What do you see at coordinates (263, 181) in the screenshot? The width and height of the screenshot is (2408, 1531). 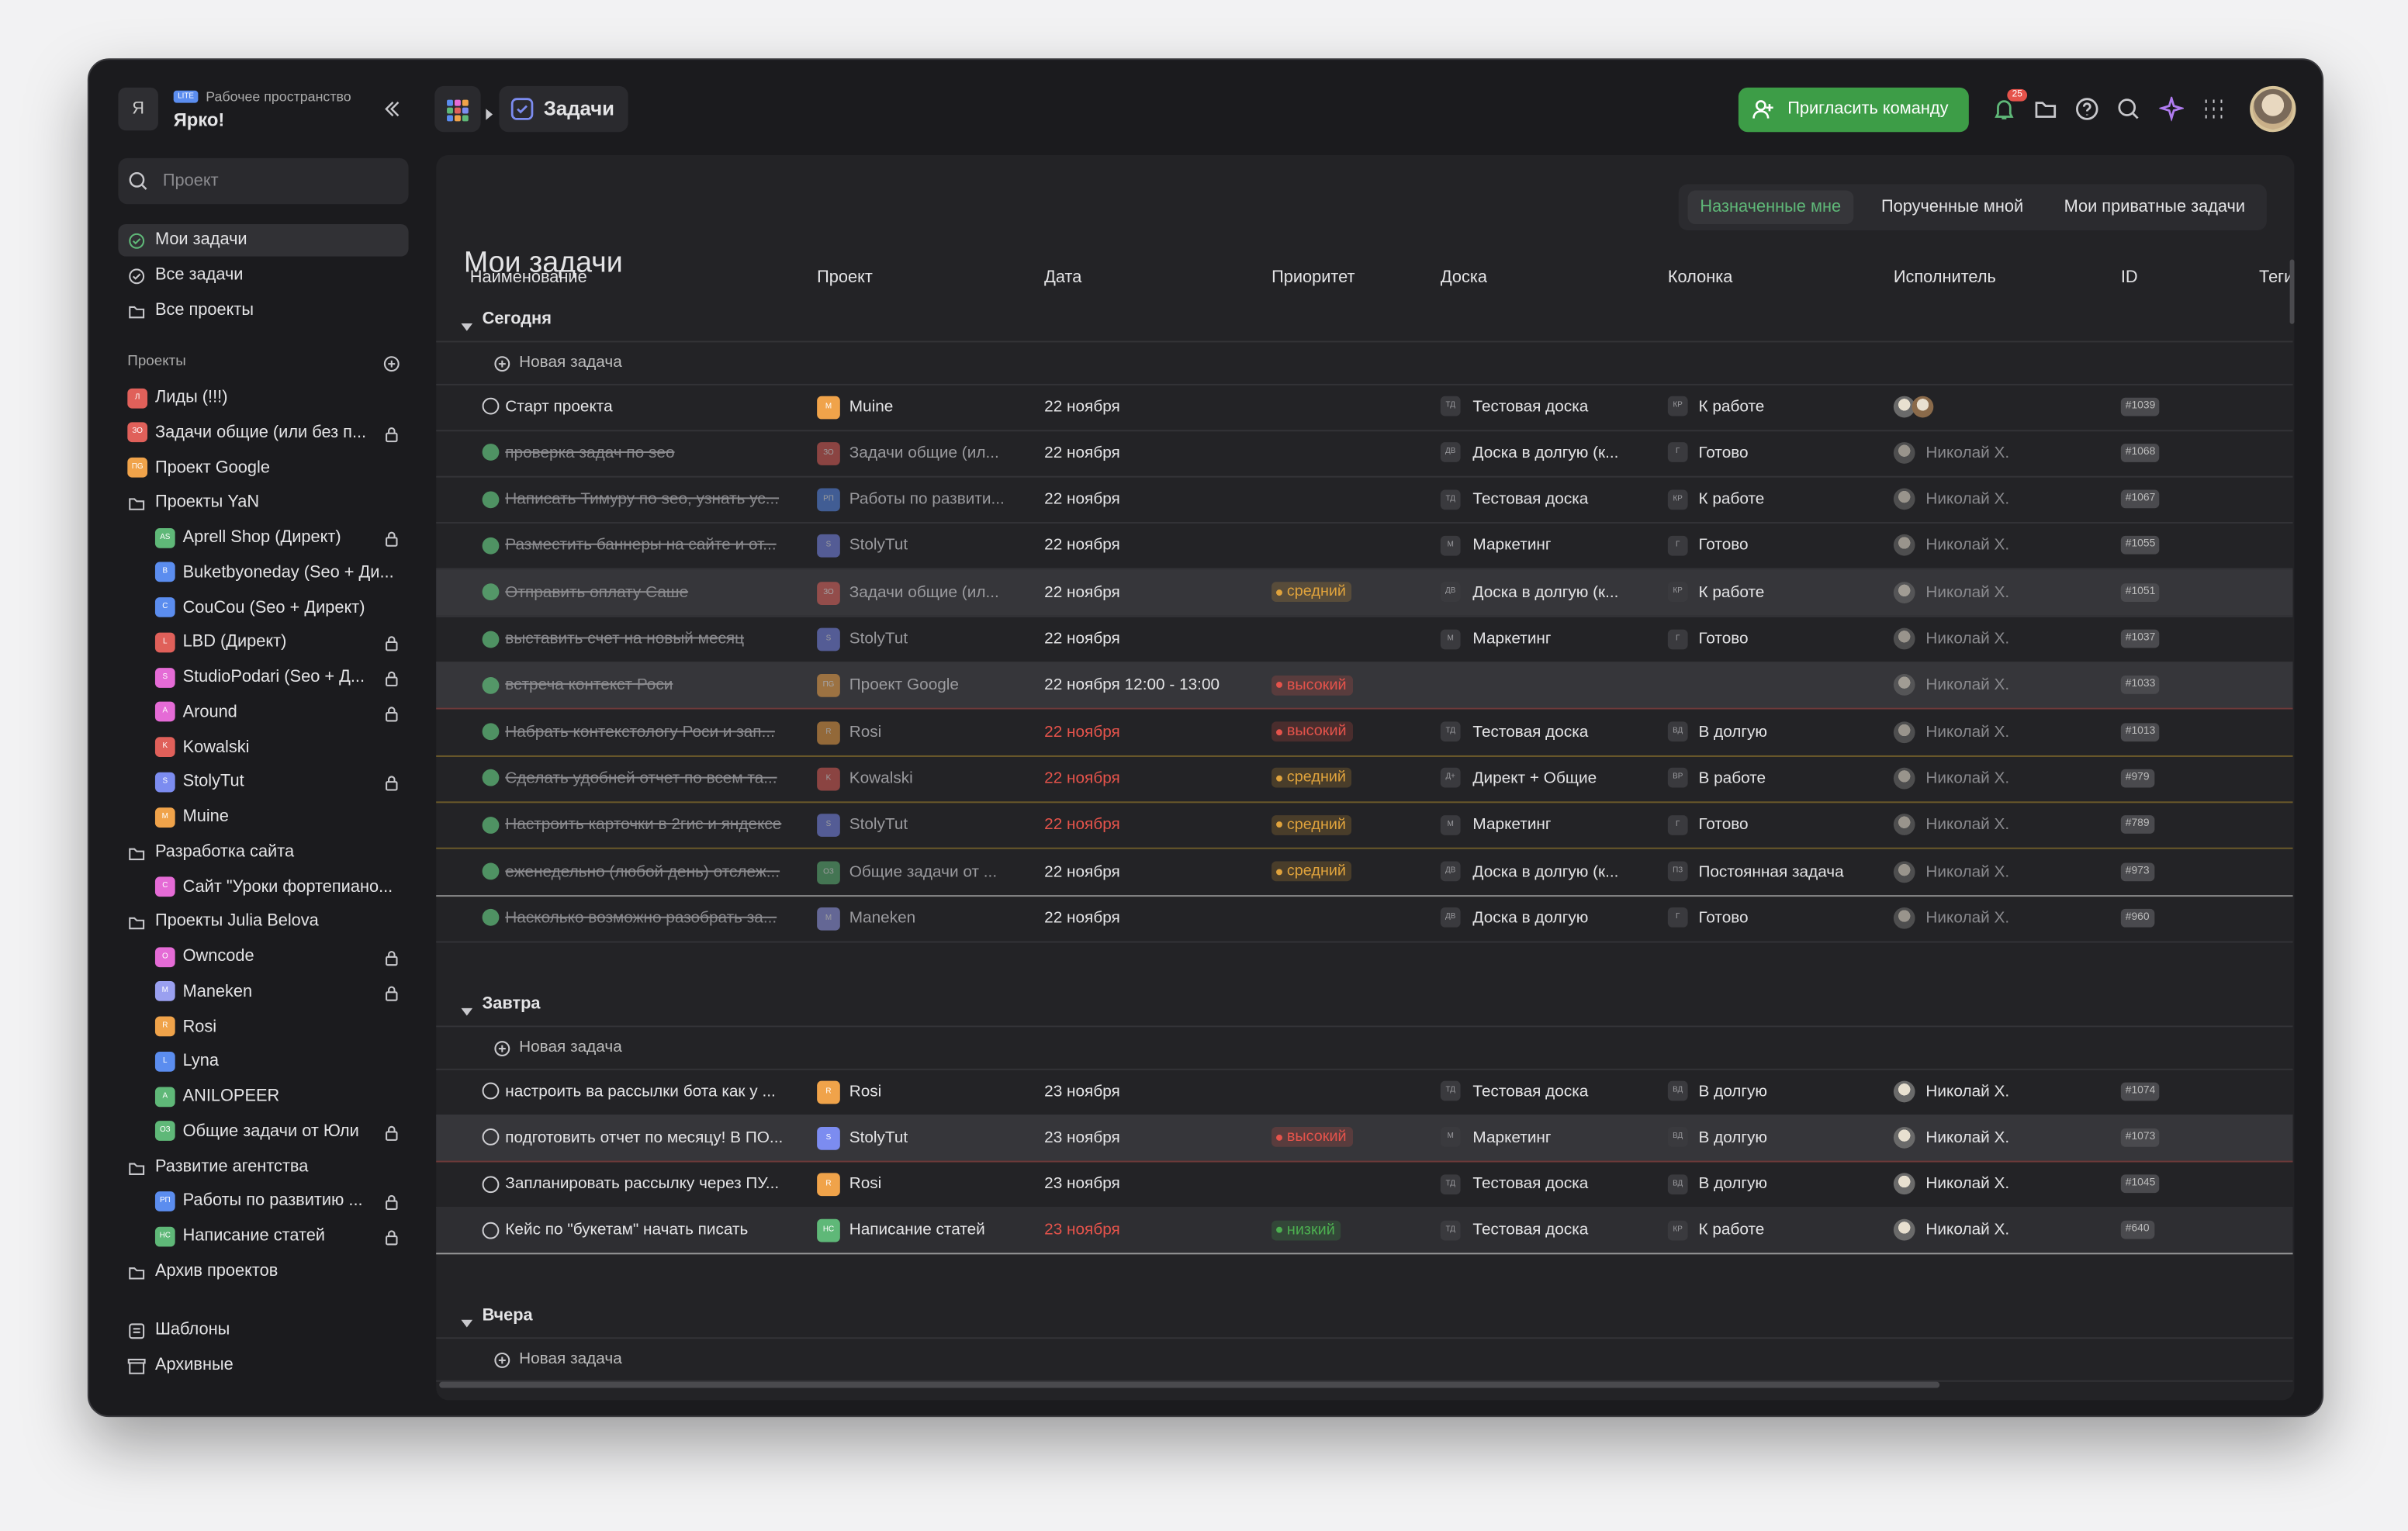 I see `search-box` at bounding box center [263, 181].